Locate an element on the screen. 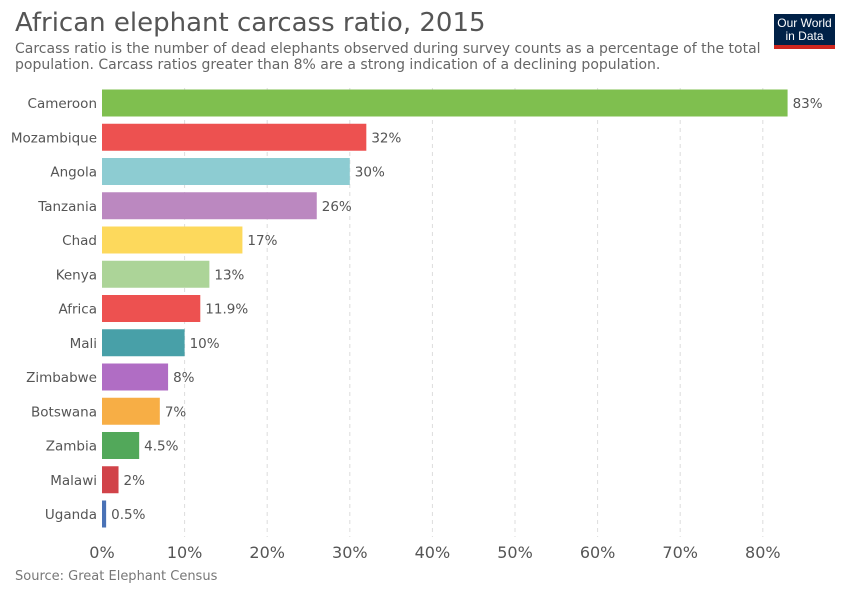 Image resolution: width=850 pixels, height=600 pixels. category-label: Angola is located at coordinates (73, 173).